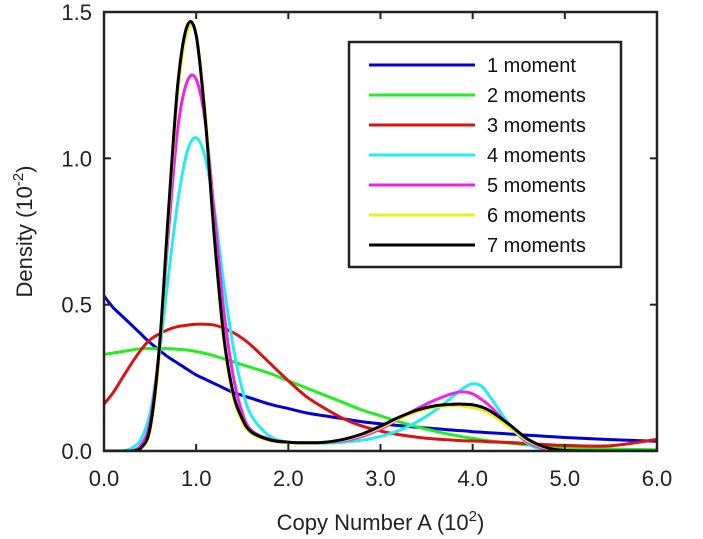  Describe the element at coordinates (104, 478) in the screenshot. I see `x-tick-label: 0.0` at that location.